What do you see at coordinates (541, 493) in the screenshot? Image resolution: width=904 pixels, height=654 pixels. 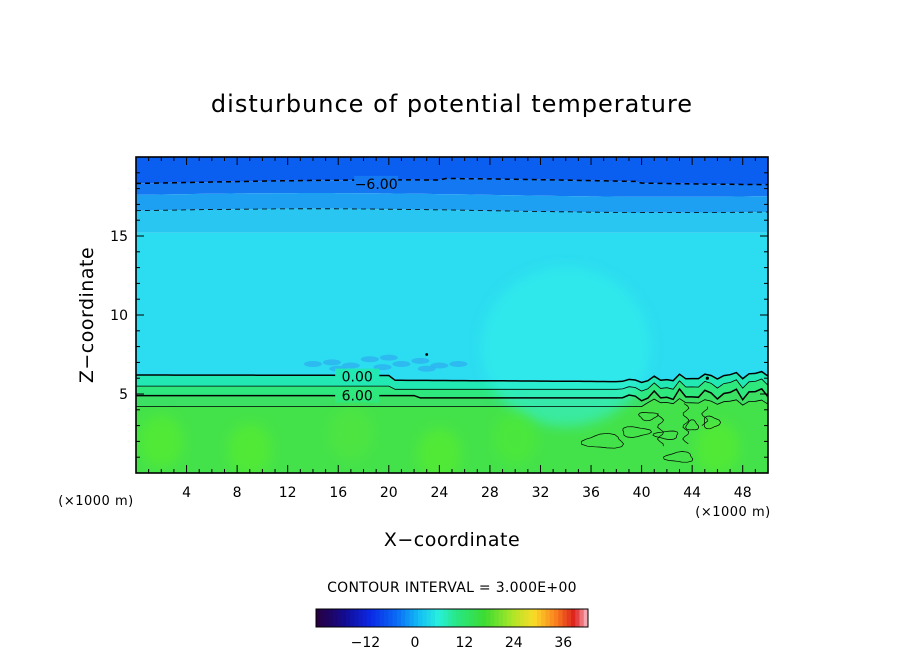 I see `x-tick-label: 32` at bounding box center [541, 493].